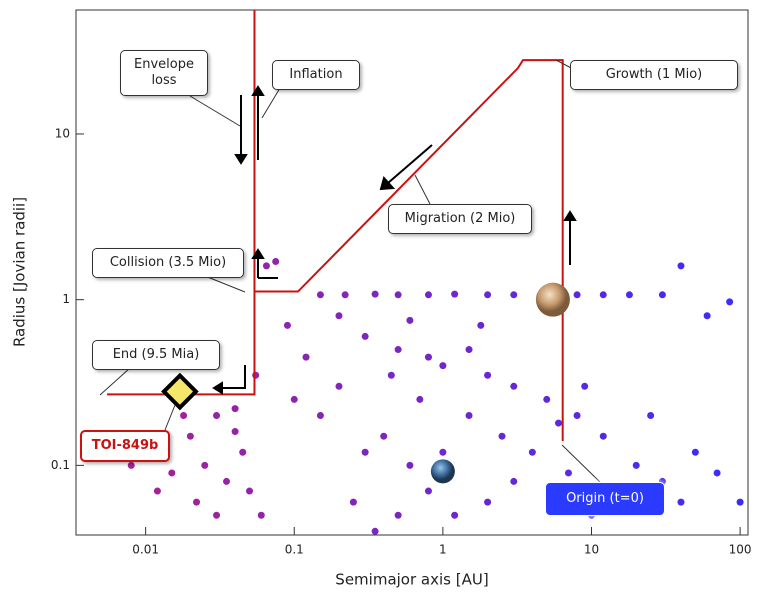  I want to click on annotation: Origin (t=0), so click(605, 499).